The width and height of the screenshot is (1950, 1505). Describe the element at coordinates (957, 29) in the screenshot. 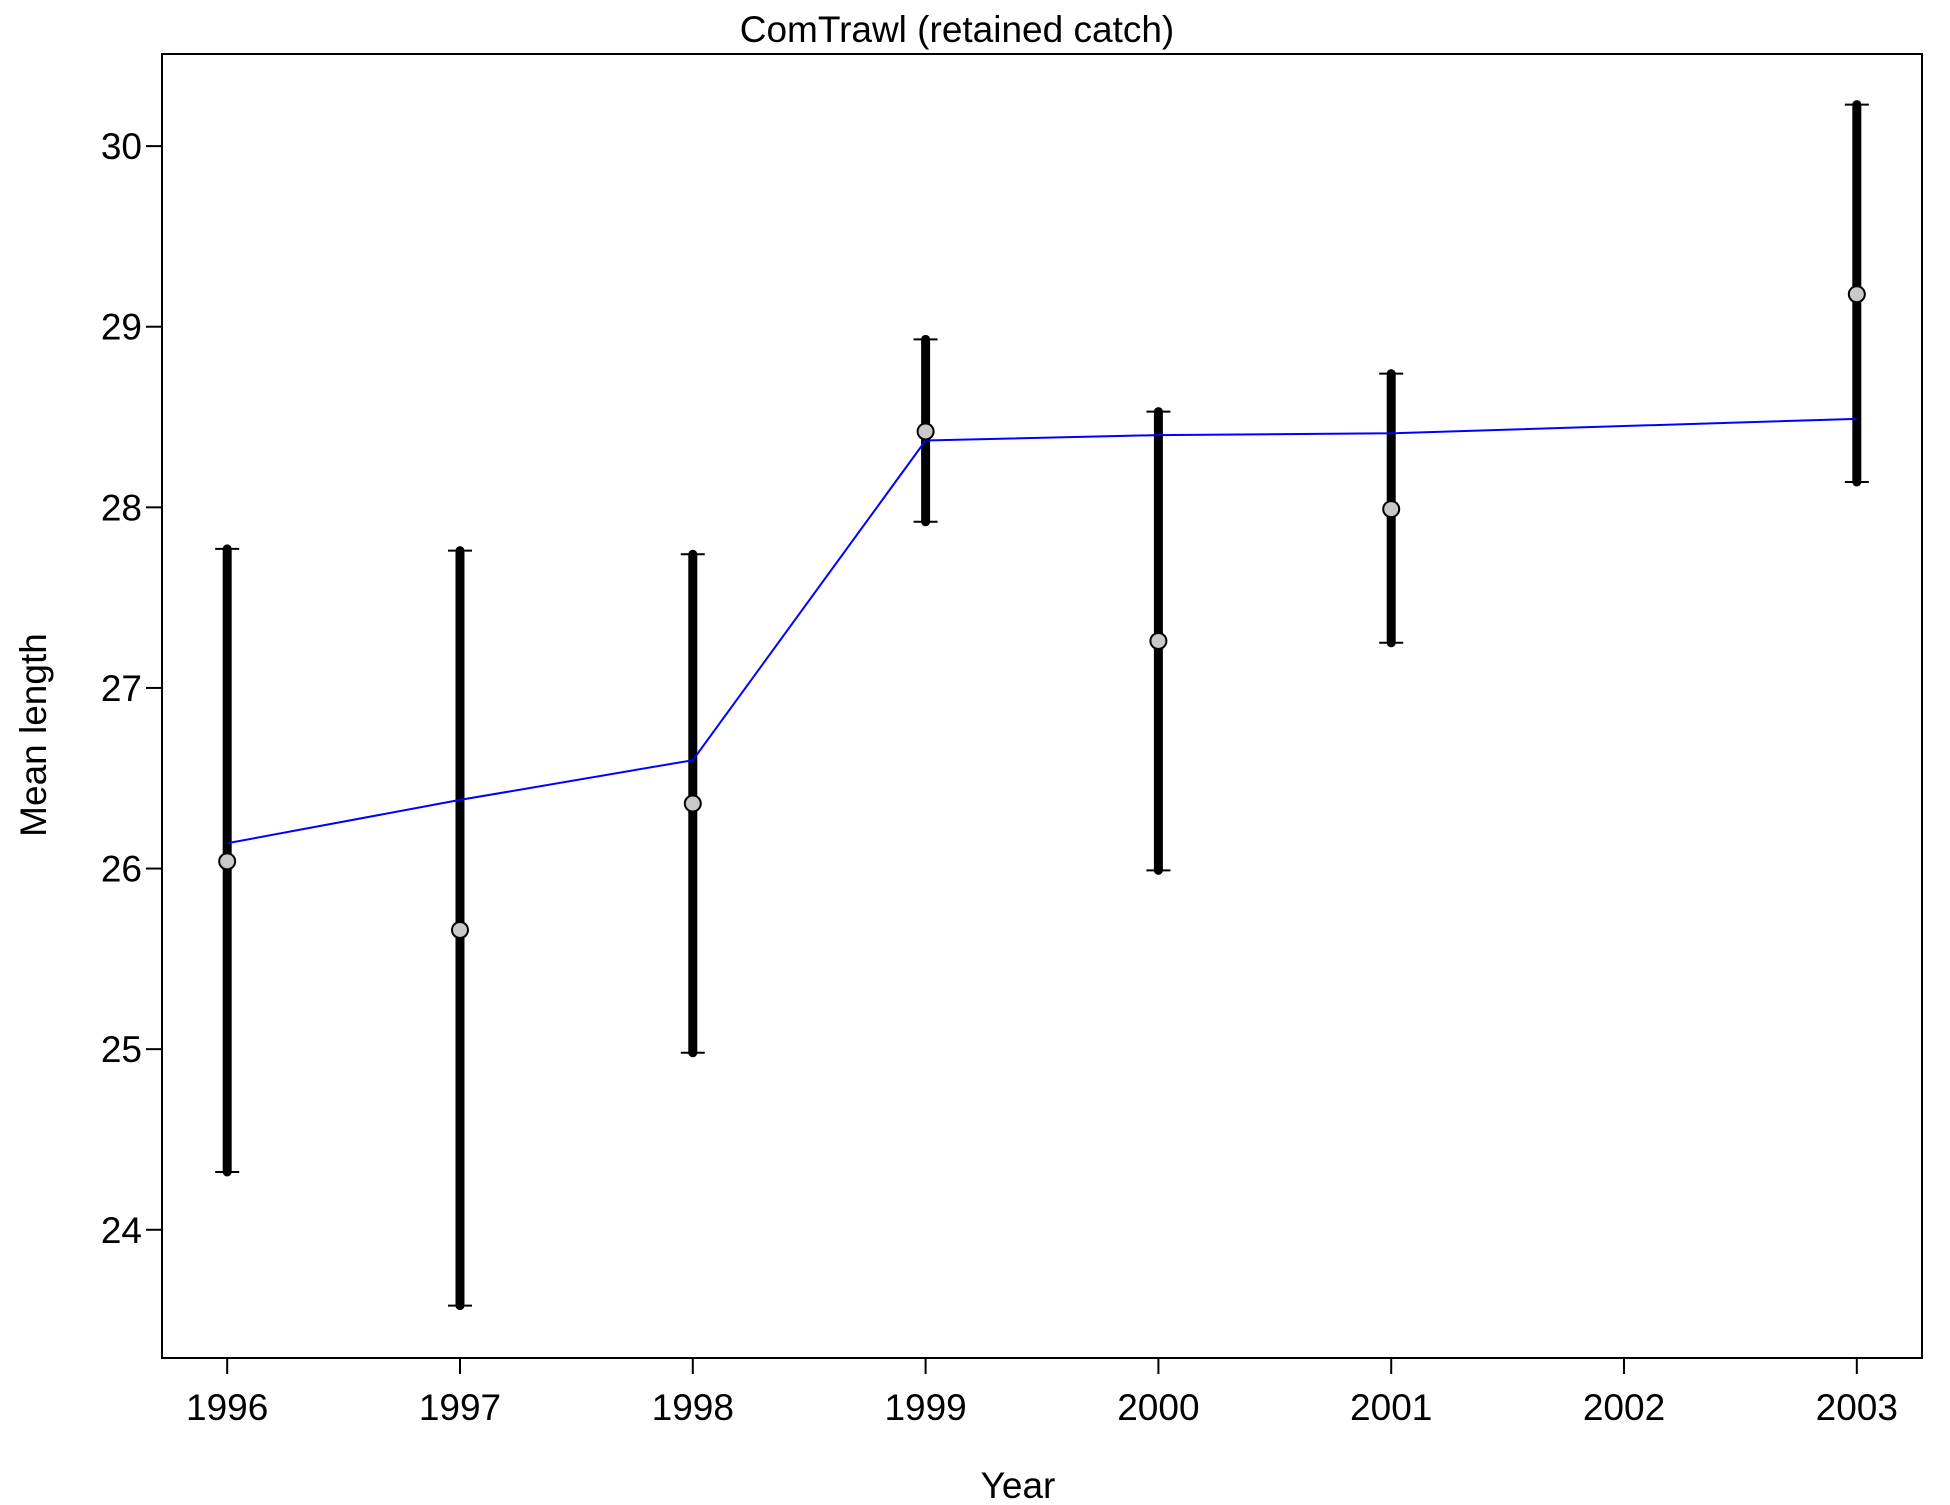

I see `chart-title: ComTrawl (retained catch)` at that location.